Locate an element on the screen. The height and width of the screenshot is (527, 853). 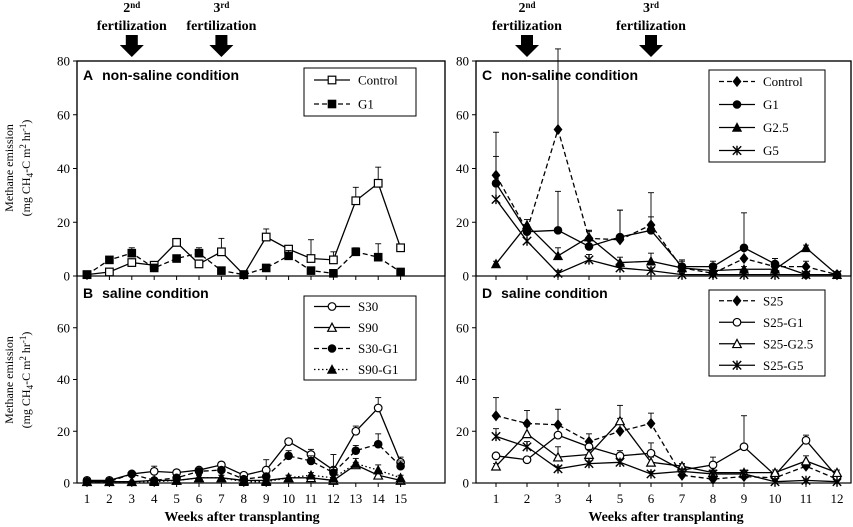
legend-a: Control G1 is located at coordinates (360, 92).